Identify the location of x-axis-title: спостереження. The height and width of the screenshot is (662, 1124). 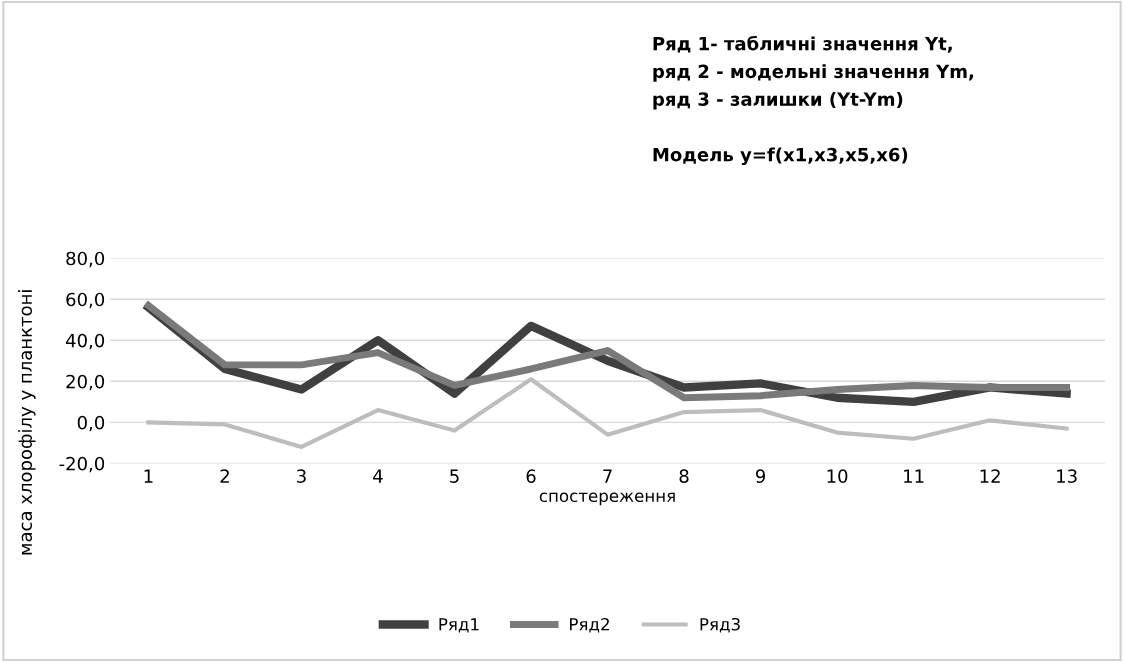
(607, 499).